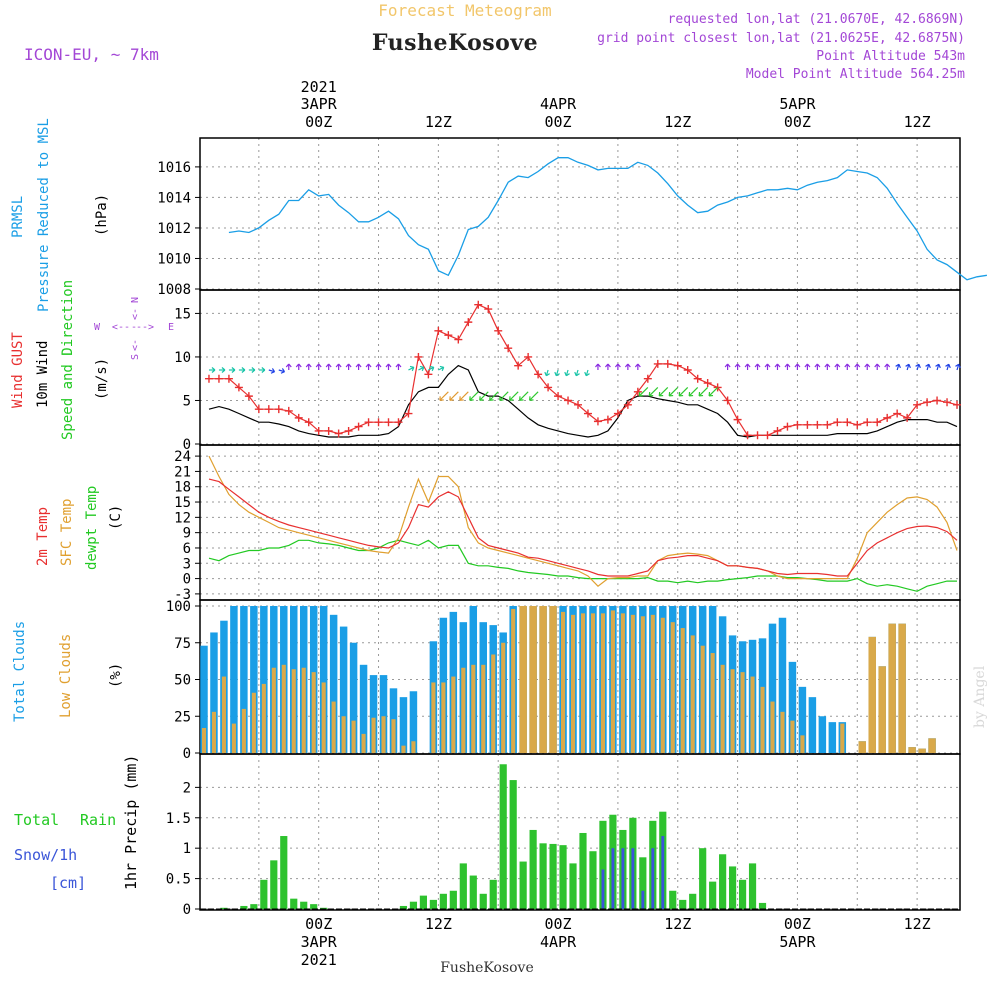 The width and height of the screenshot is (1000, 1000). I want to click on bottom-date-label: 3APR, so click(319, 942).